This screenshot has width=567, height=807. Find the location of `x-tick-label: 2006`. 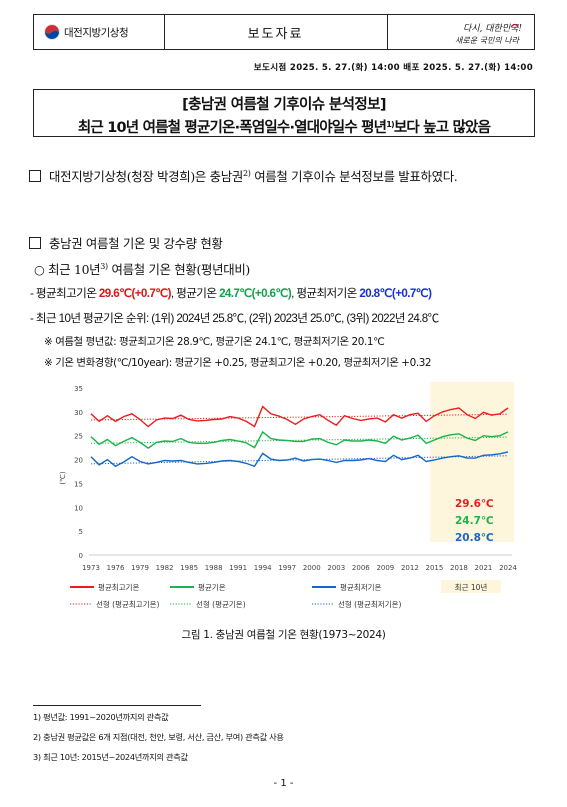

x-tick-label: 2006 is located at coordinates (361, 568).